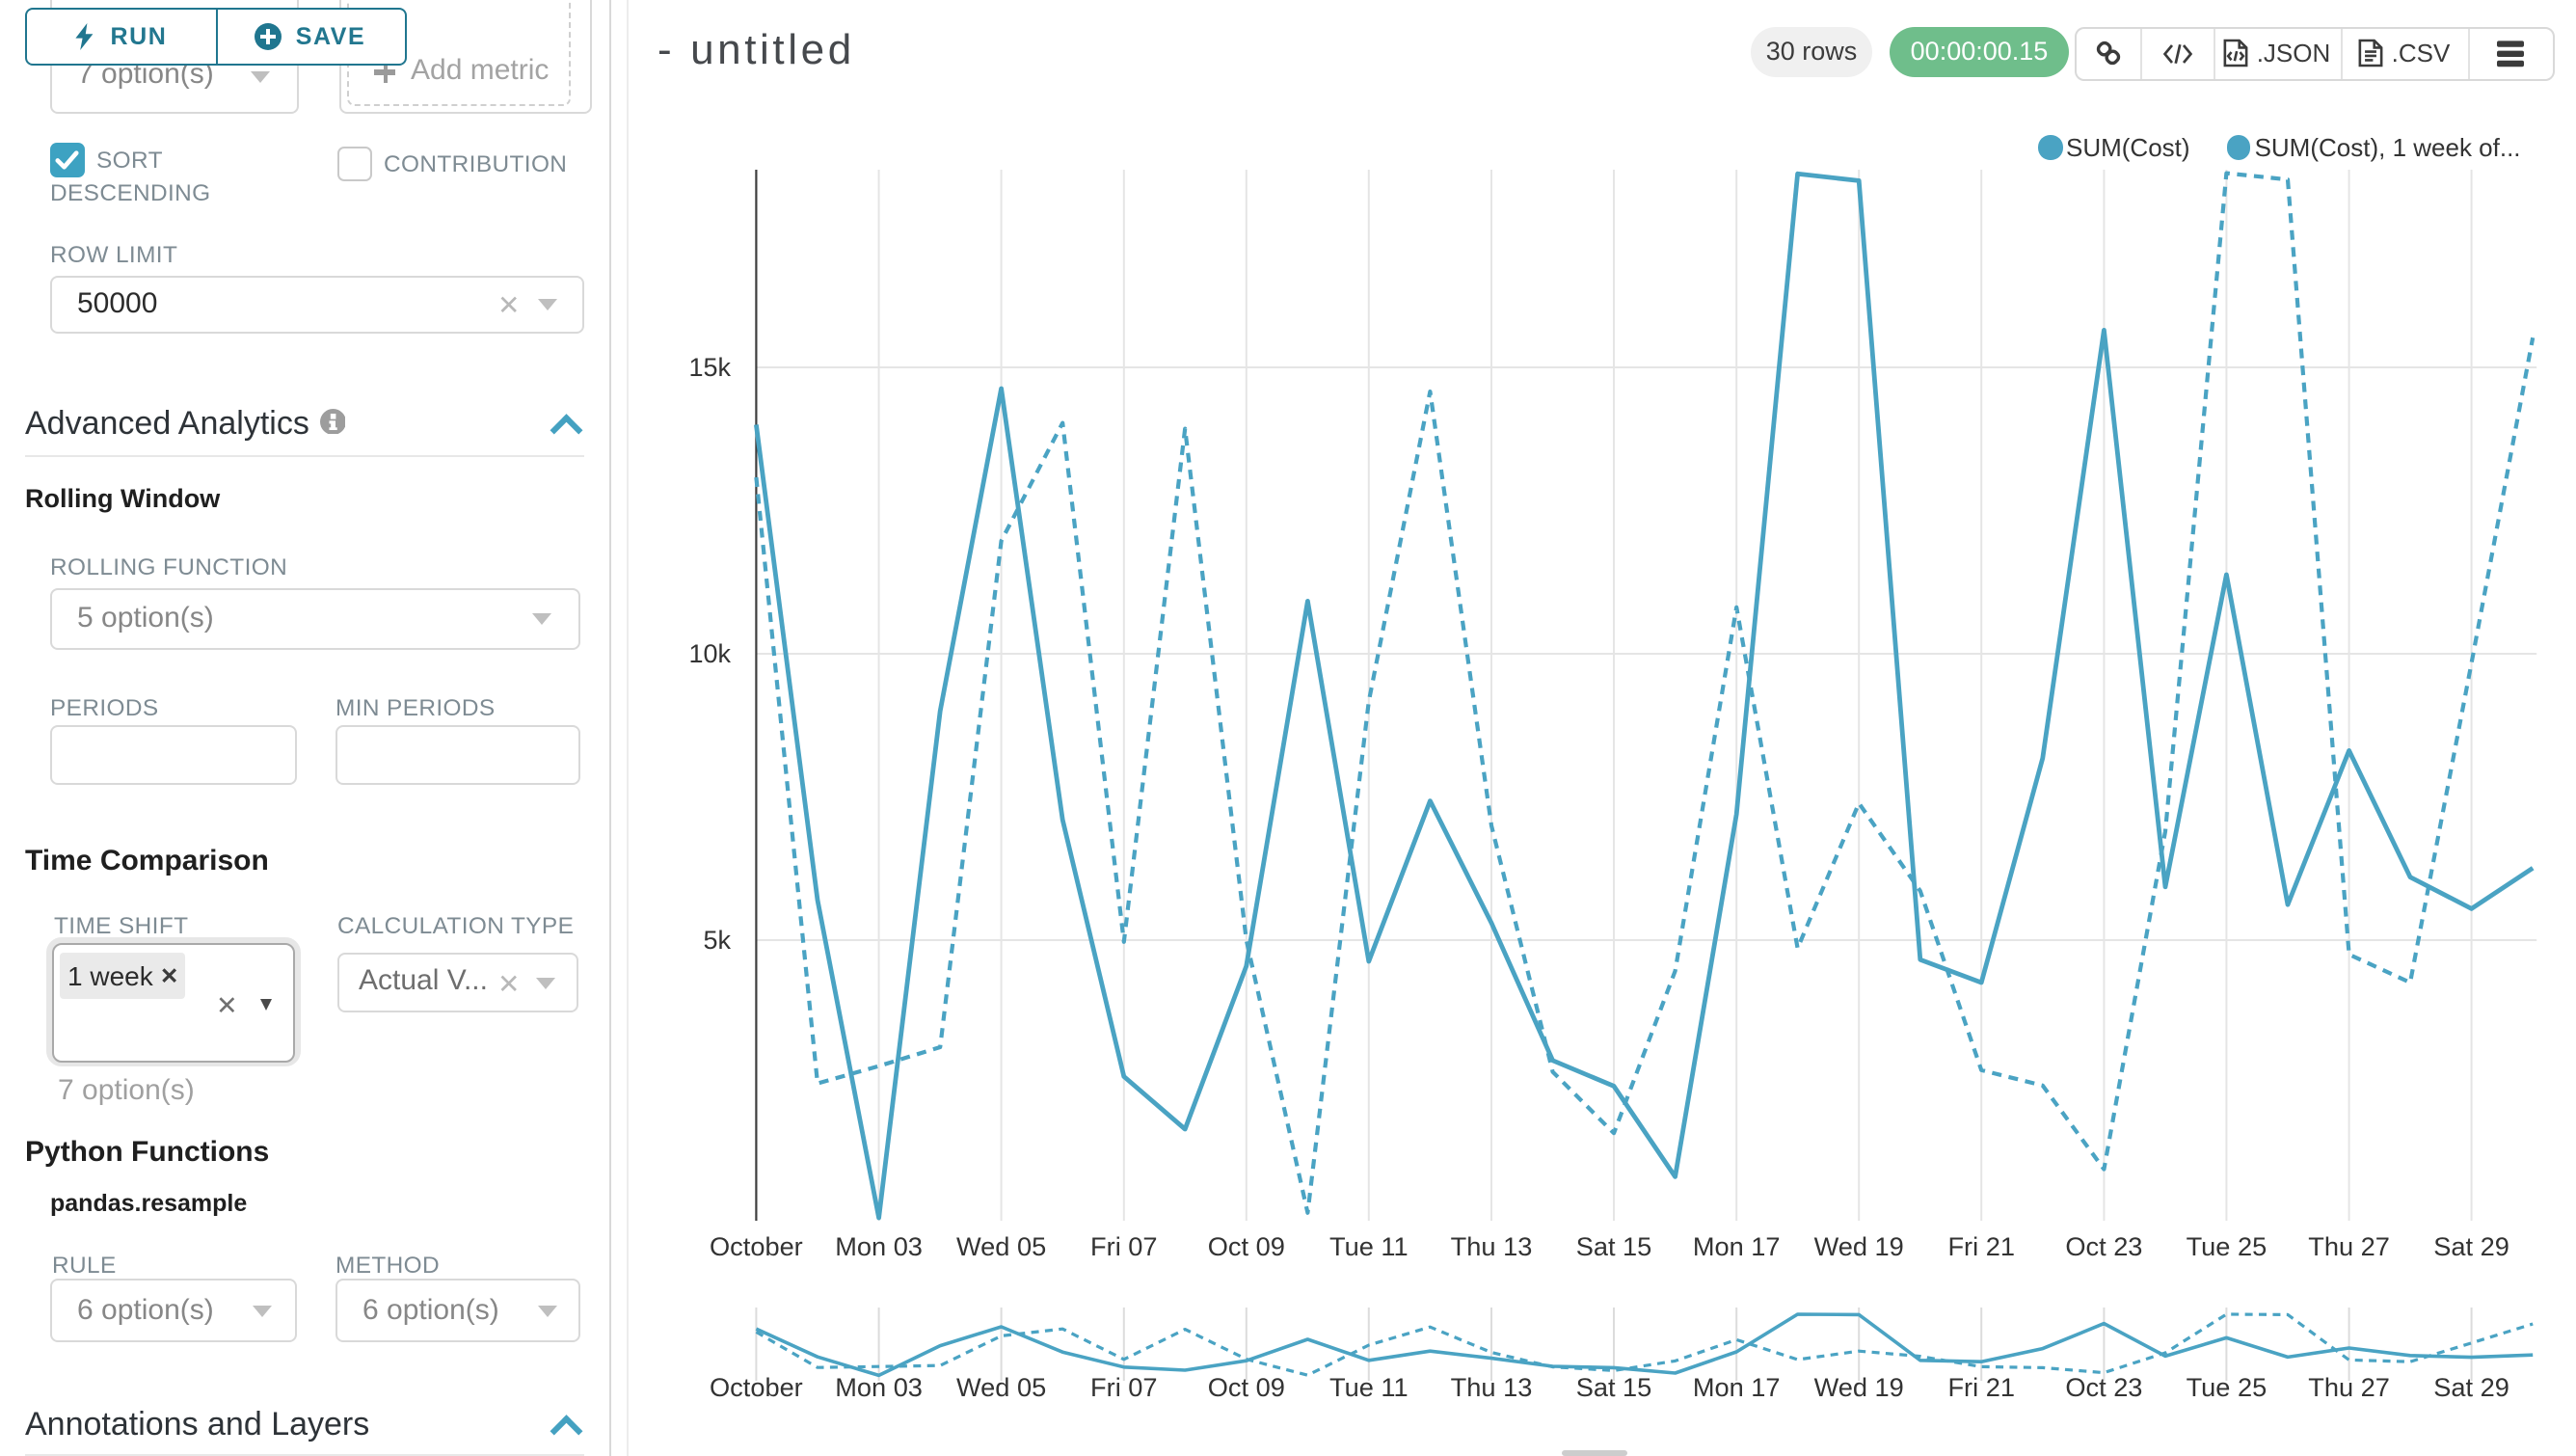  What do you see at coordinates (717, 941) in the screenshot?
I see `svg-text: 5k` at bounding box center [717, 941].